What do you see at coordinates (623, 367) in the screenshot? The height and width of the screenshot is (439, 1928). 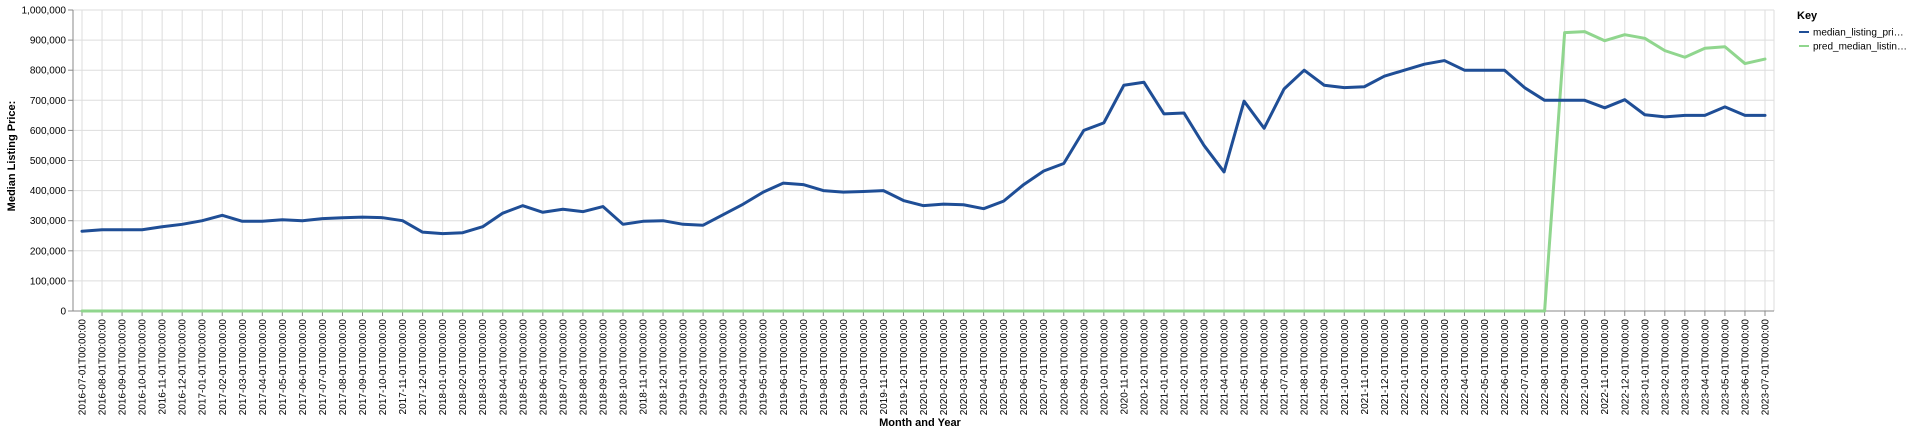 I see `x-tick-label: 2018-10-01T00:00:00` at bounding box center [623, 367].